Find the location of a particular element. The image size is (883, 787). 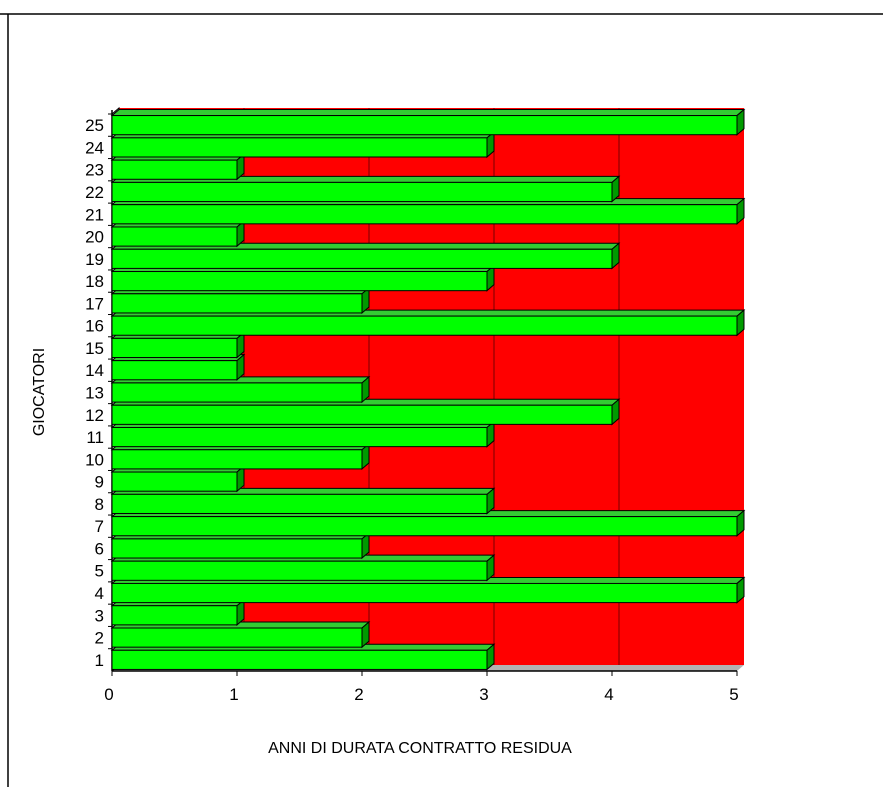

y-tick-label-14: 14 is located at coordinates (94, 370).